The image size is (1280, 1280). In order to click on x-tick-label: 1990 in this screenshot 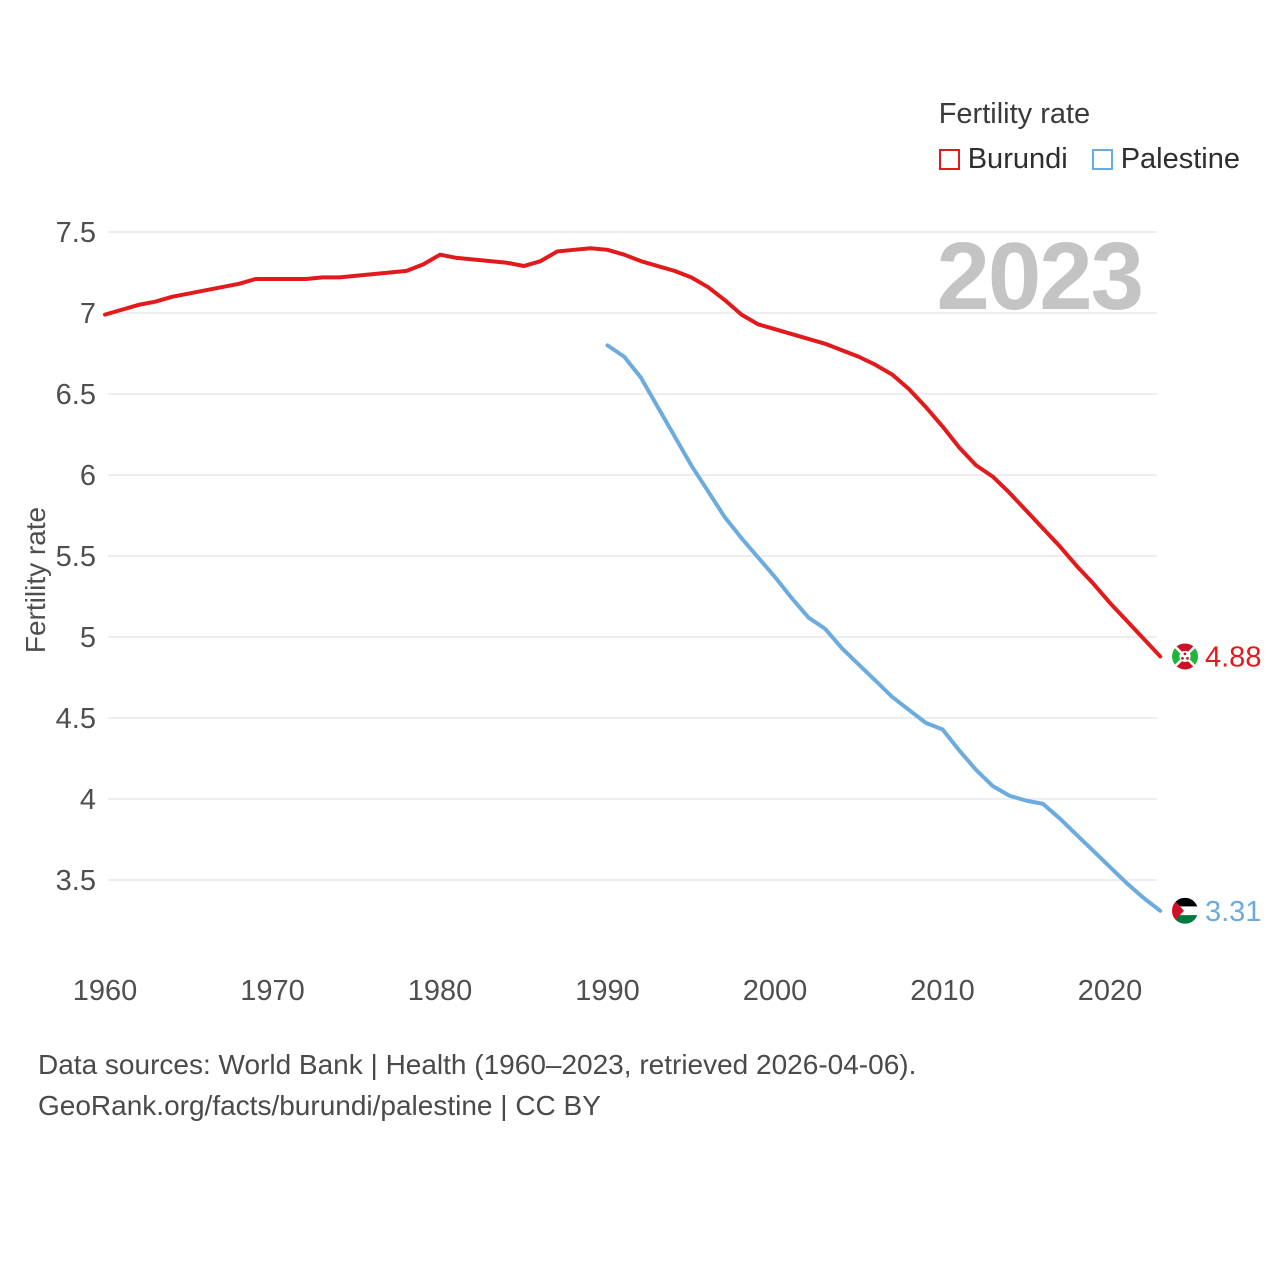, I will do `click(607, 991)`.